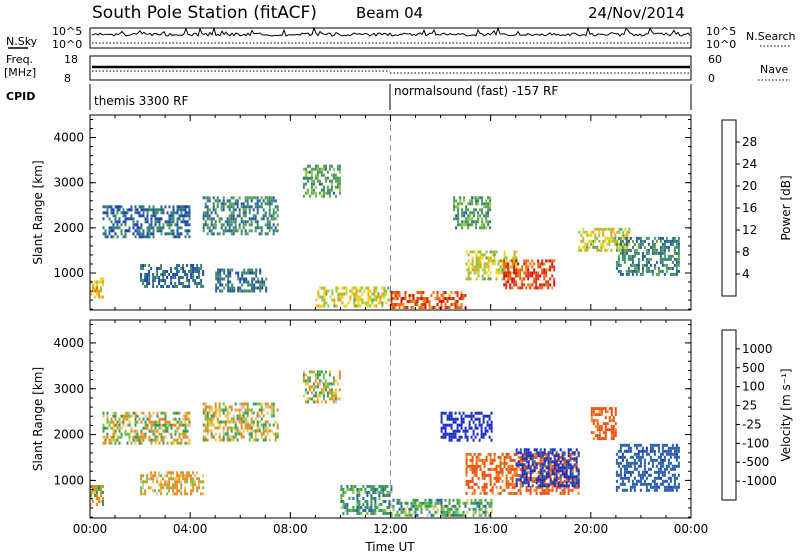 The image size is (800, 554). What do you see at coordinates (67, 31) in the screenshot?
I see `nsky-tick-top: 10^5` at bounding box center [67, 31].